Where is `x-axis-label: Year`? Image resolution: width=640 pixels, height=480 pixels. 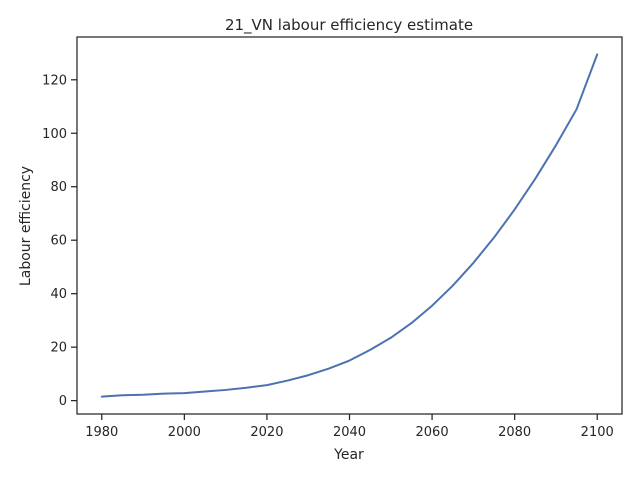
x-axis-label: Year is located at coordinates (348, 455).